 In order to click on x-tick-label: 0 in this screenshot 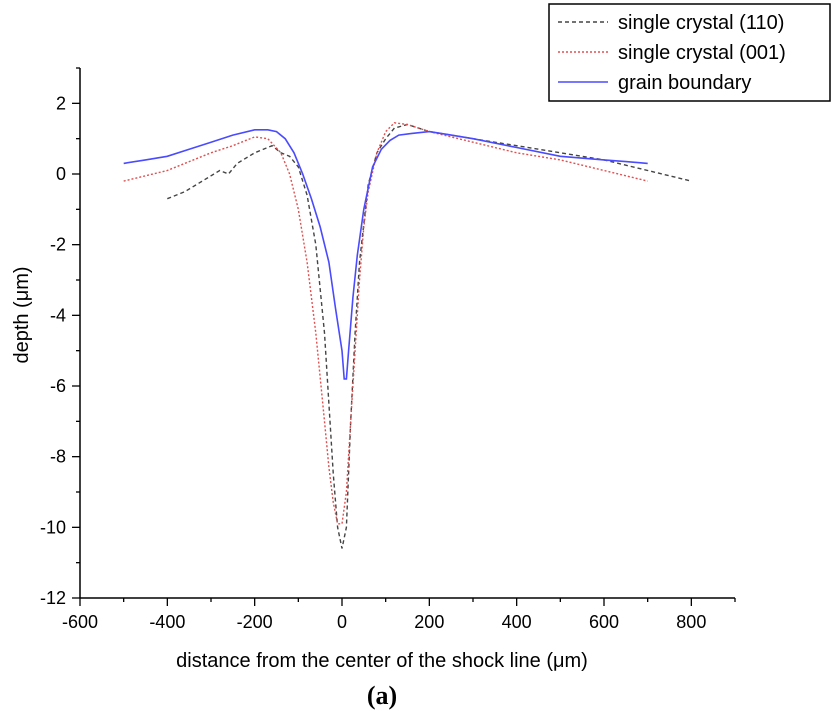, I will do `click(342, 622)`.